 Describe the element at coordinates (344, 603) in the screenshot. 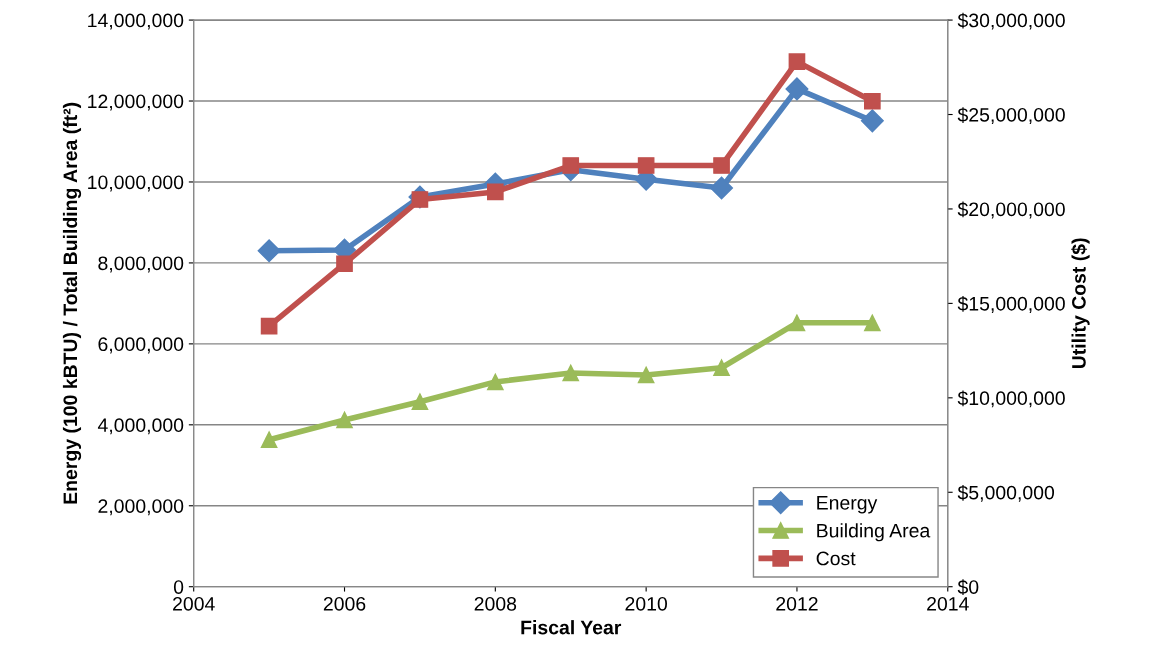

I see `x-tick-label: 2006` at that location.